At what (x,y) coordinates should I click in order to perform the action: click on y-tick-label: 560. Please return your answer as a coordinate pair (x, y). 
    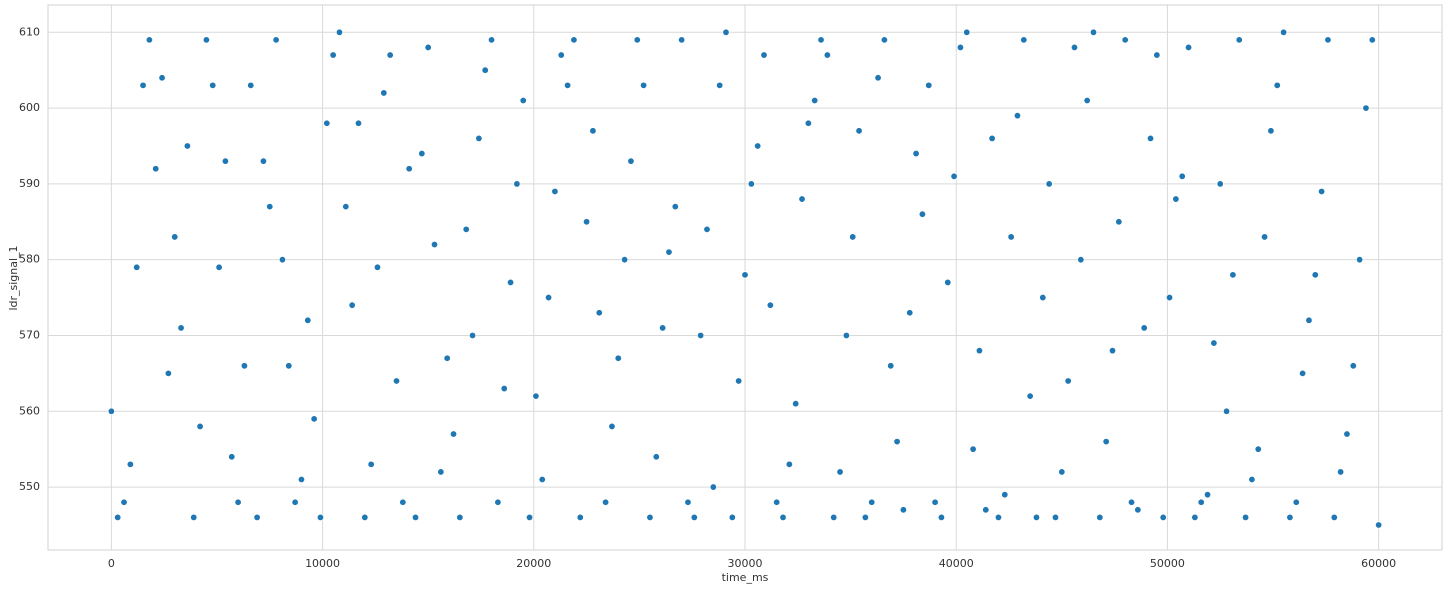
    Looking at the image, I should click on (29, 410).